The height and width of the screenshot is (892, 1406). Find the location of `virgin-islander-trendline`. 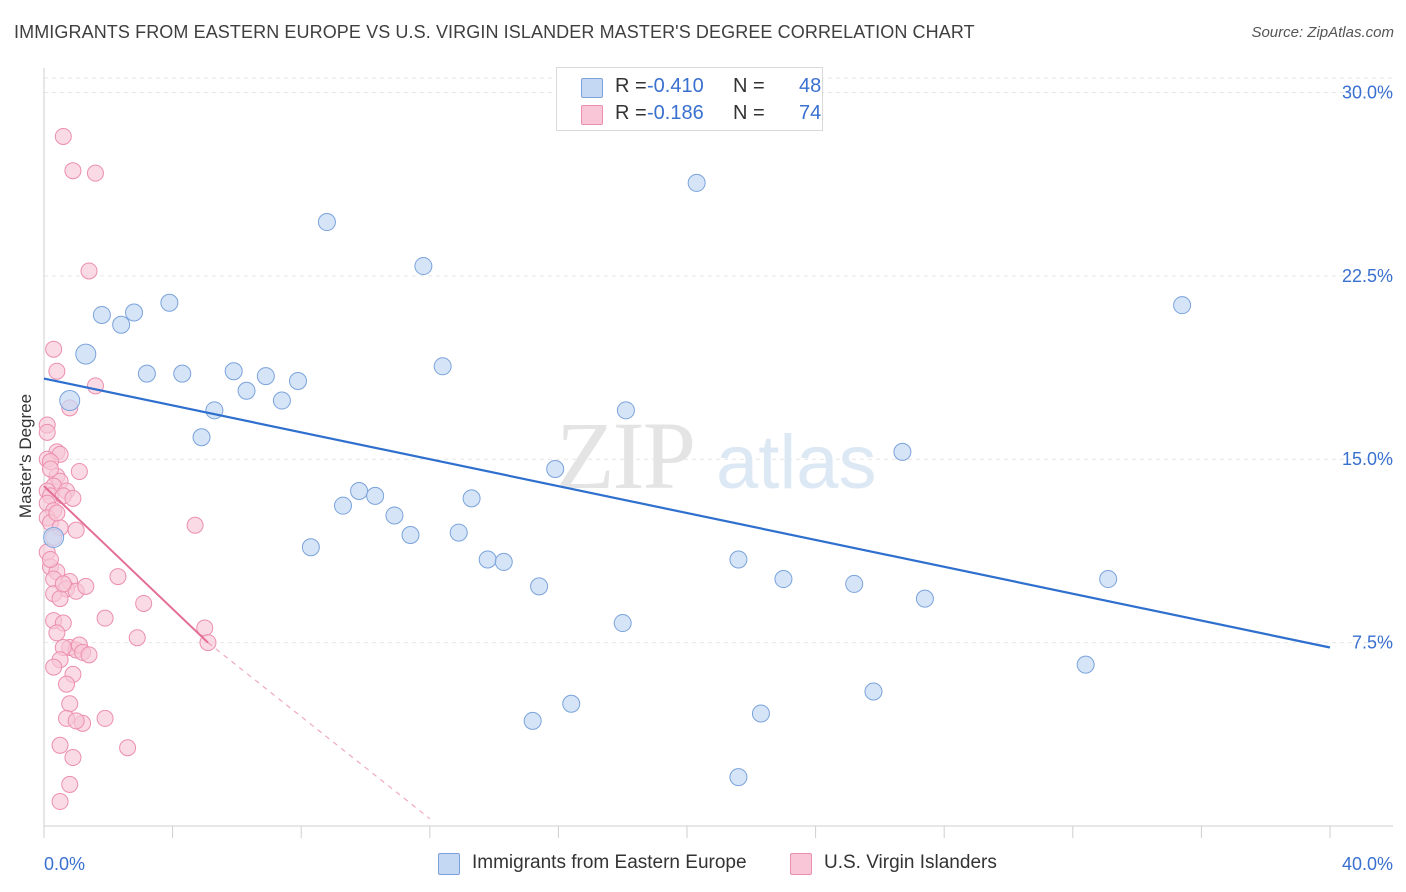

virgin-islander-trendline is located at coordinates (126, 564).